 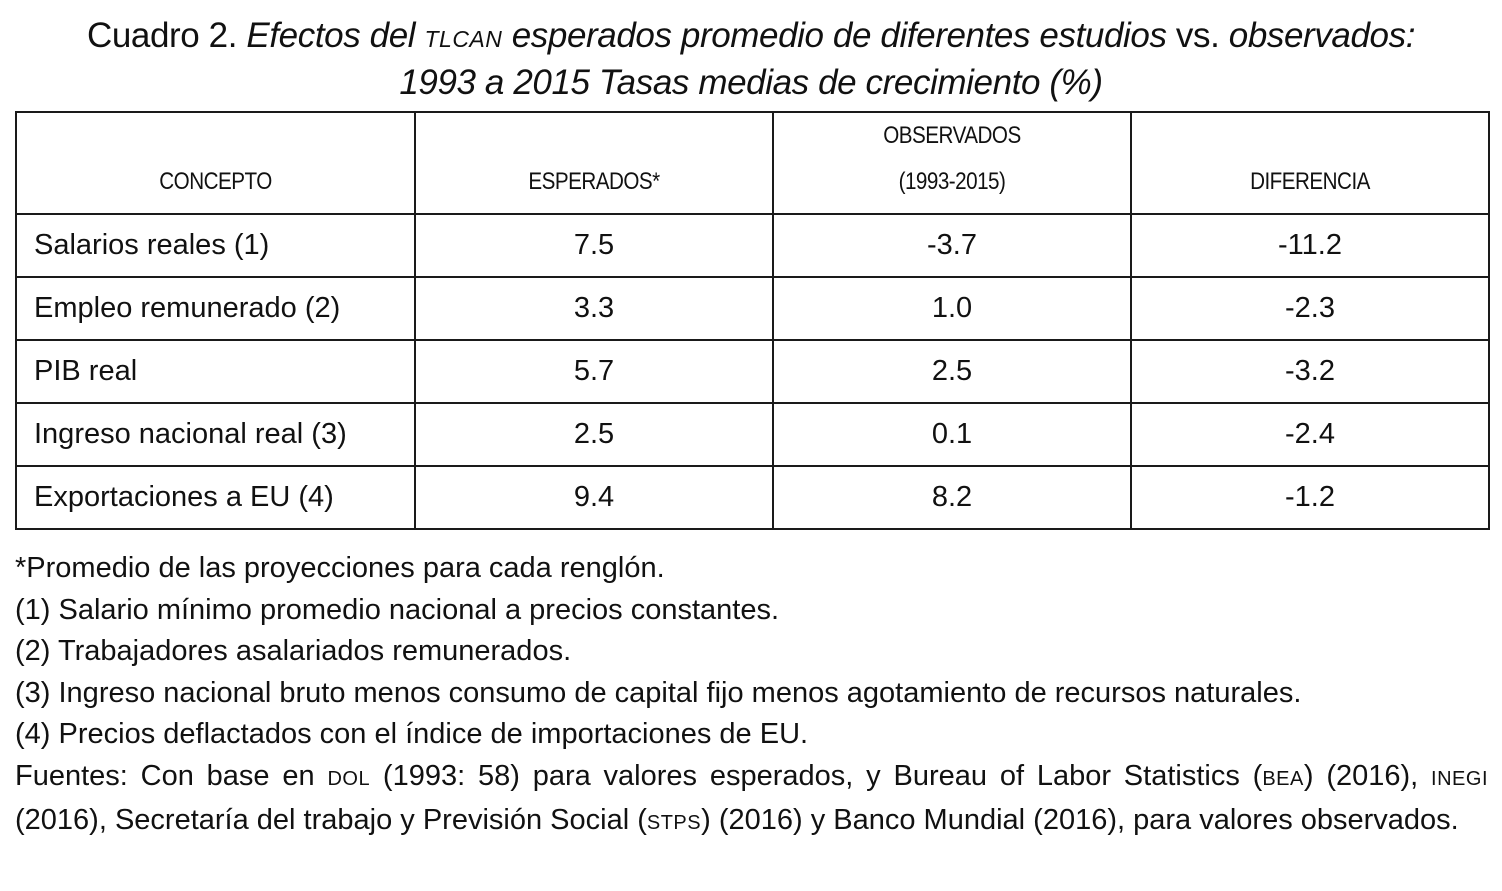 What do you see at coordinates (952, 308) in the screenshot?
I see `cell-observados: 1.0` at bounding box center [952, 308].